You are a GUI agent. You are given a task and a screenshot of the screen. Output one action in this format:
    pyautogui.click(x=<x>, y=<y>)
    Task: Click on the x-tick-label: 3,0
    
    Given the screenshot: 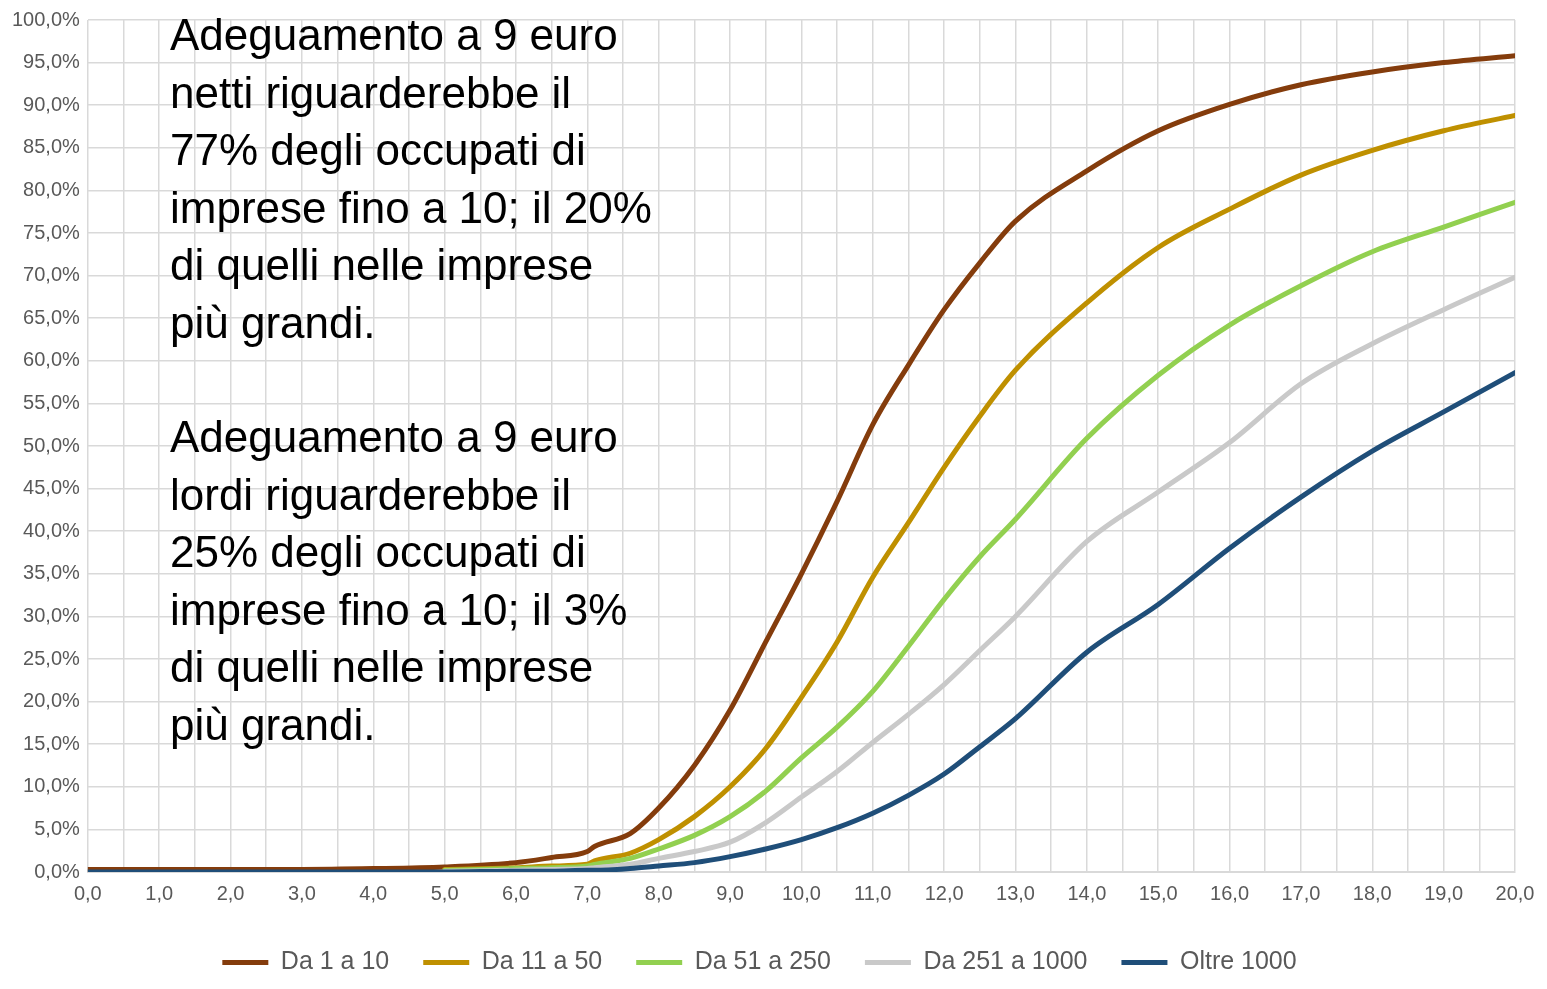 What is the action you would take?
    pyautogui.click(x=302, y=892)
    